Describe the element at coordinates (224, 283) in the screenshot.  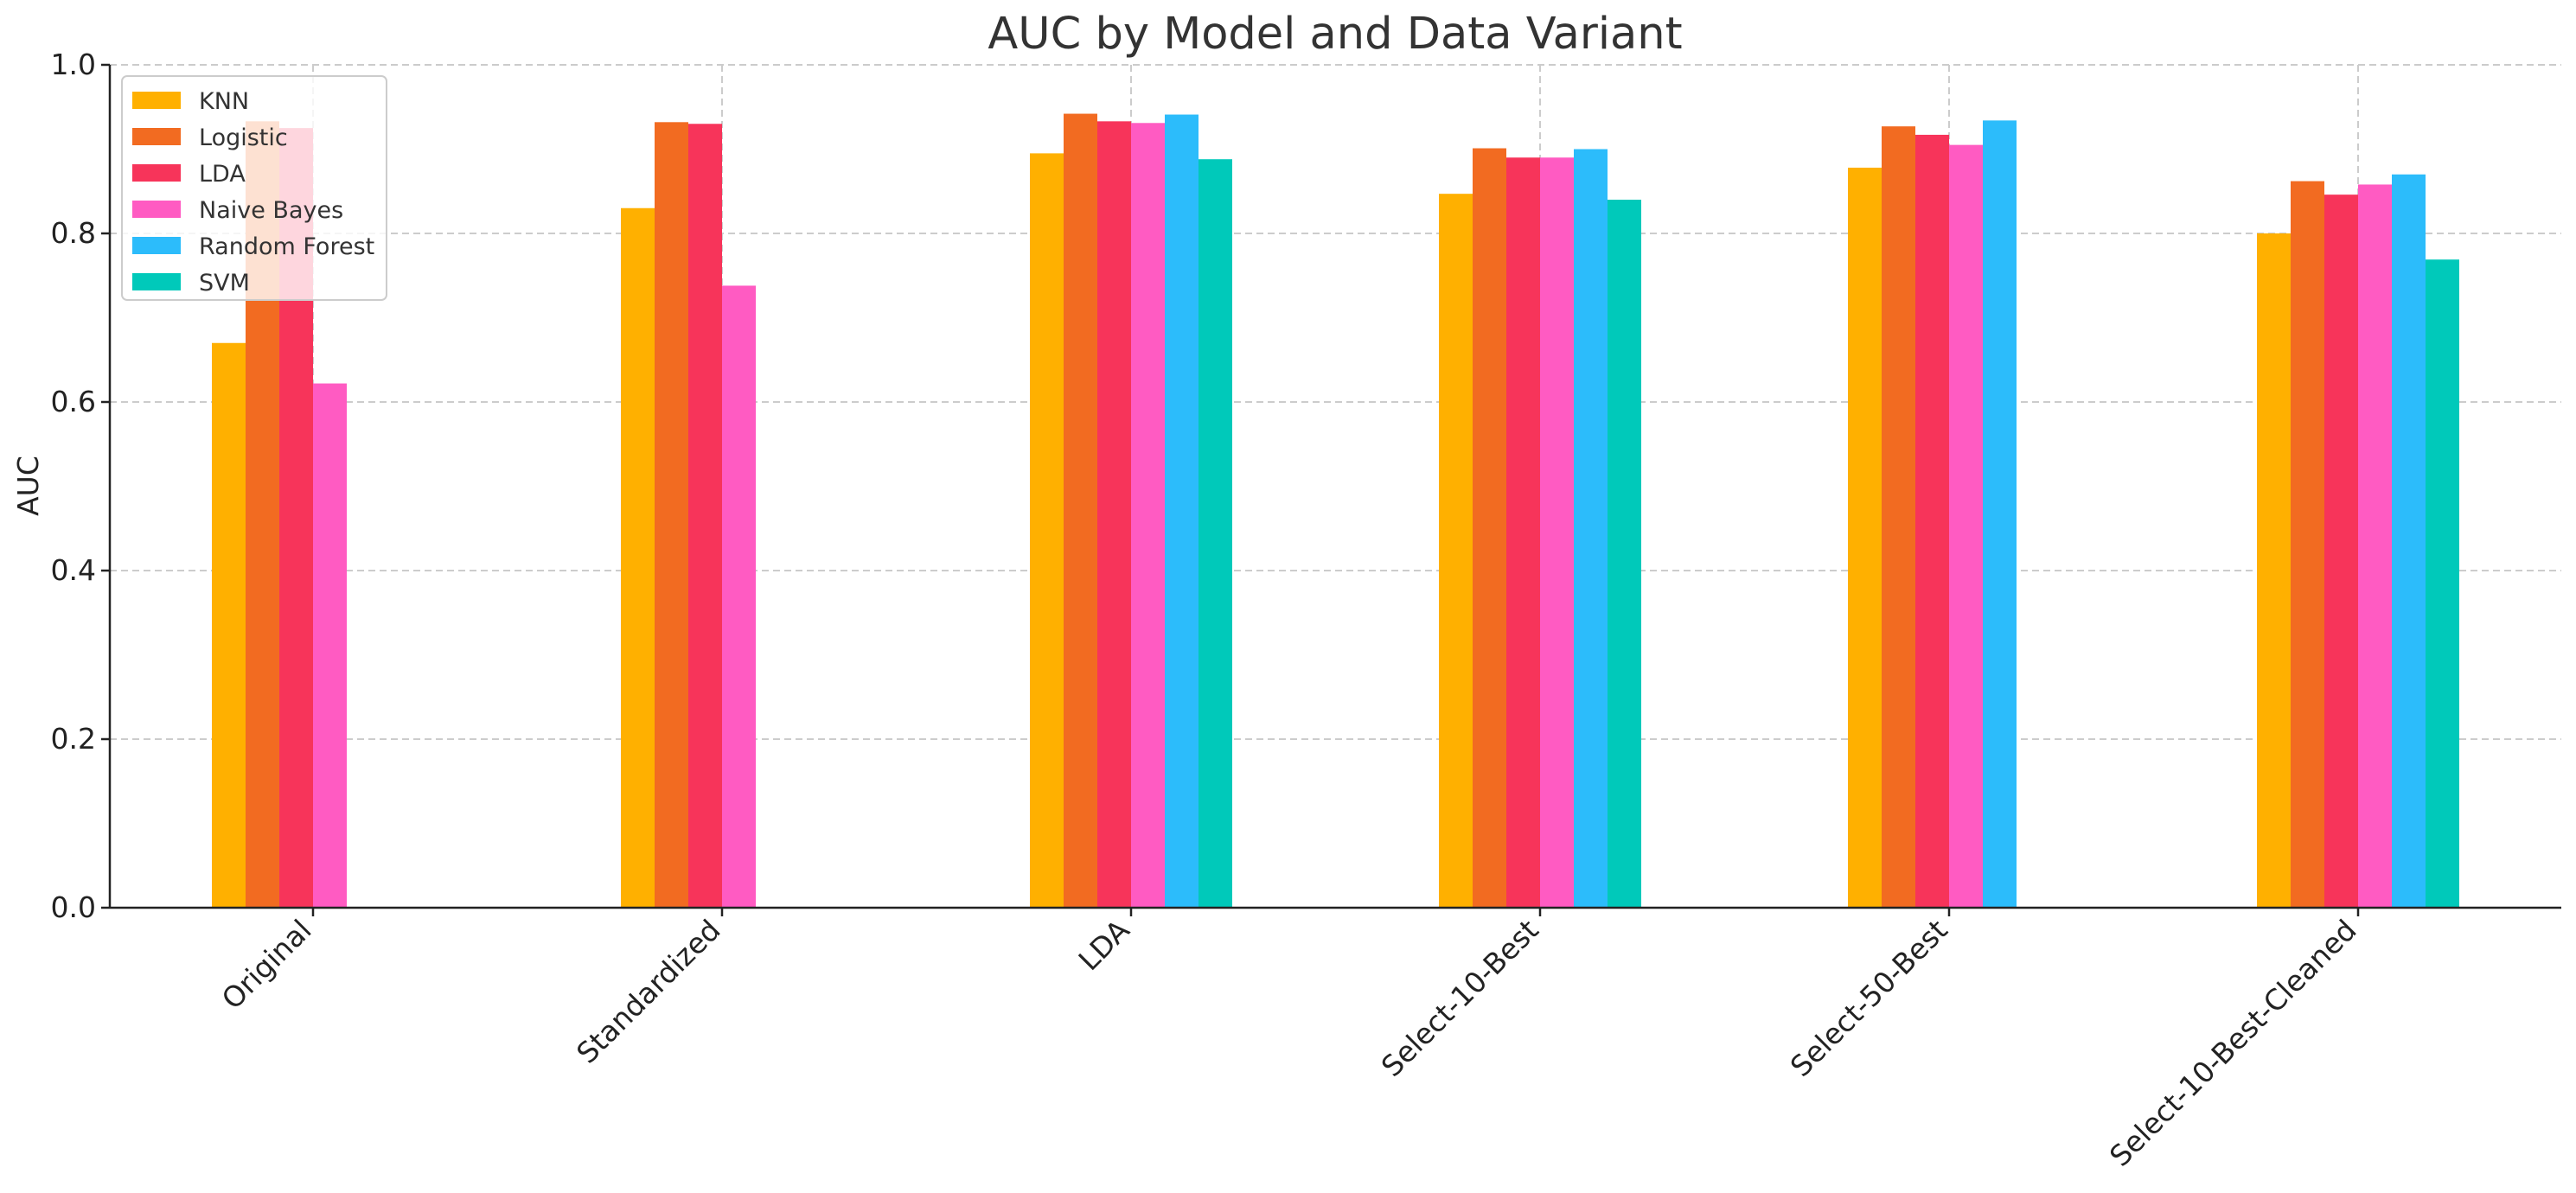
I see `legend-label: SVM` at that location.